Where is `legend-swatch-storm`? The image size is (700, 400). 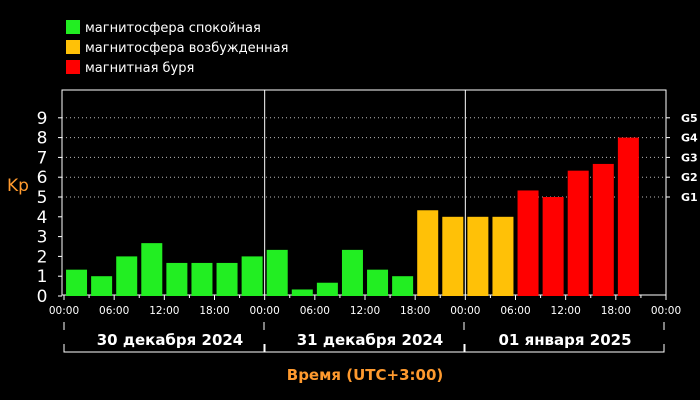
legend-swatch-storm is located at coordinates (73, 67).